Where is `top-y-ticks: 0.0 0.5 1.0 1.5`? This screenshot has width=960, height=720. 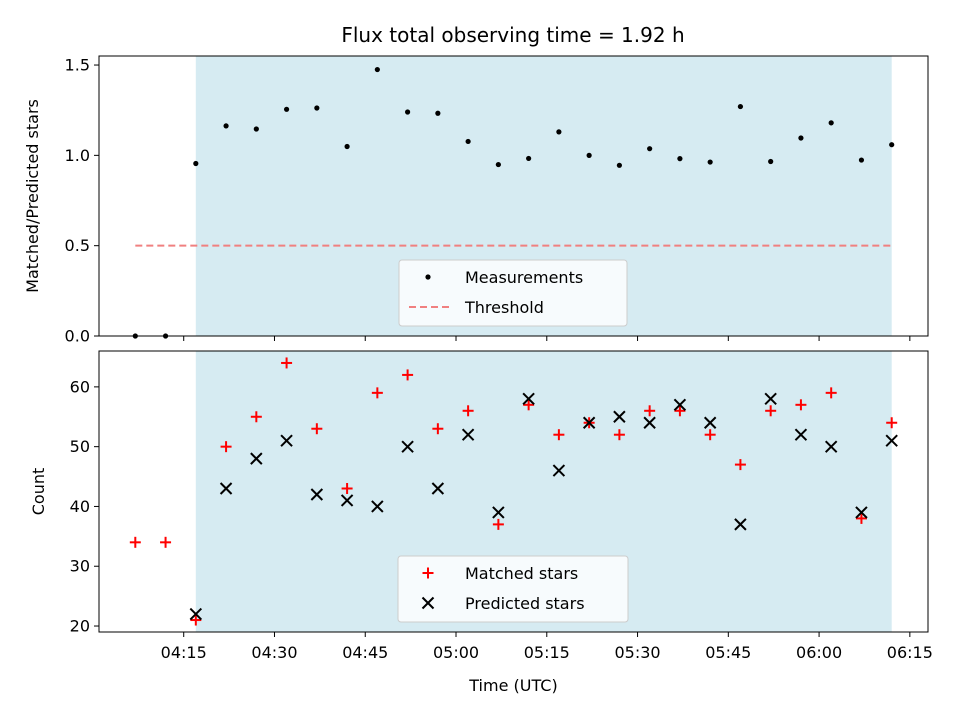
top-y-ticks: 0.0 0.5 1.0 1.5 is located at coordinates (82, 201).